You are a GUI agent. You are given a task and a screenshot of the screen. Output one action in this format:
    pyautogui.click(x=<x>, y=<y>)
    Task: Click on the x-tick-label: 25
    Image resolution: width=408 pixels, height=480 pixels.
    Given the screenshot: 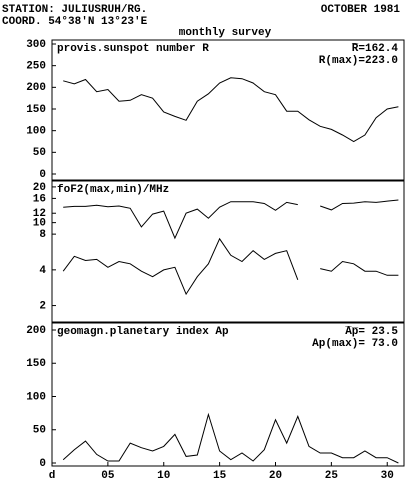 What is the action you would take?
    pyautogui.click(x=332, y=475)
    